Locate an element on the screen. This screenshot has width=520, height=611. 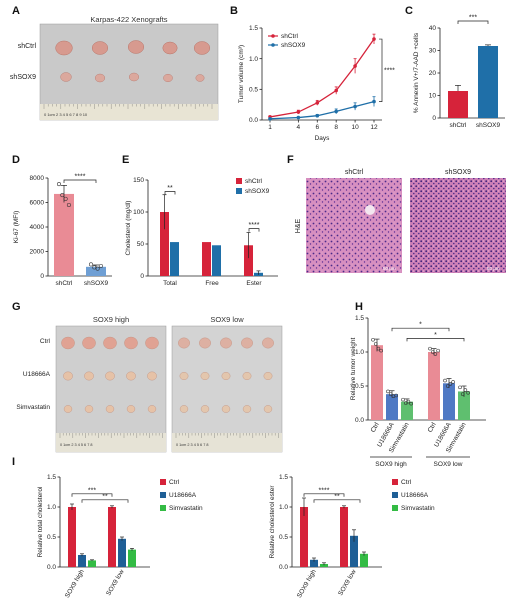
y-axis-label: % Annexin V+/7-AAD +cells is located at coordinates (416, 72).